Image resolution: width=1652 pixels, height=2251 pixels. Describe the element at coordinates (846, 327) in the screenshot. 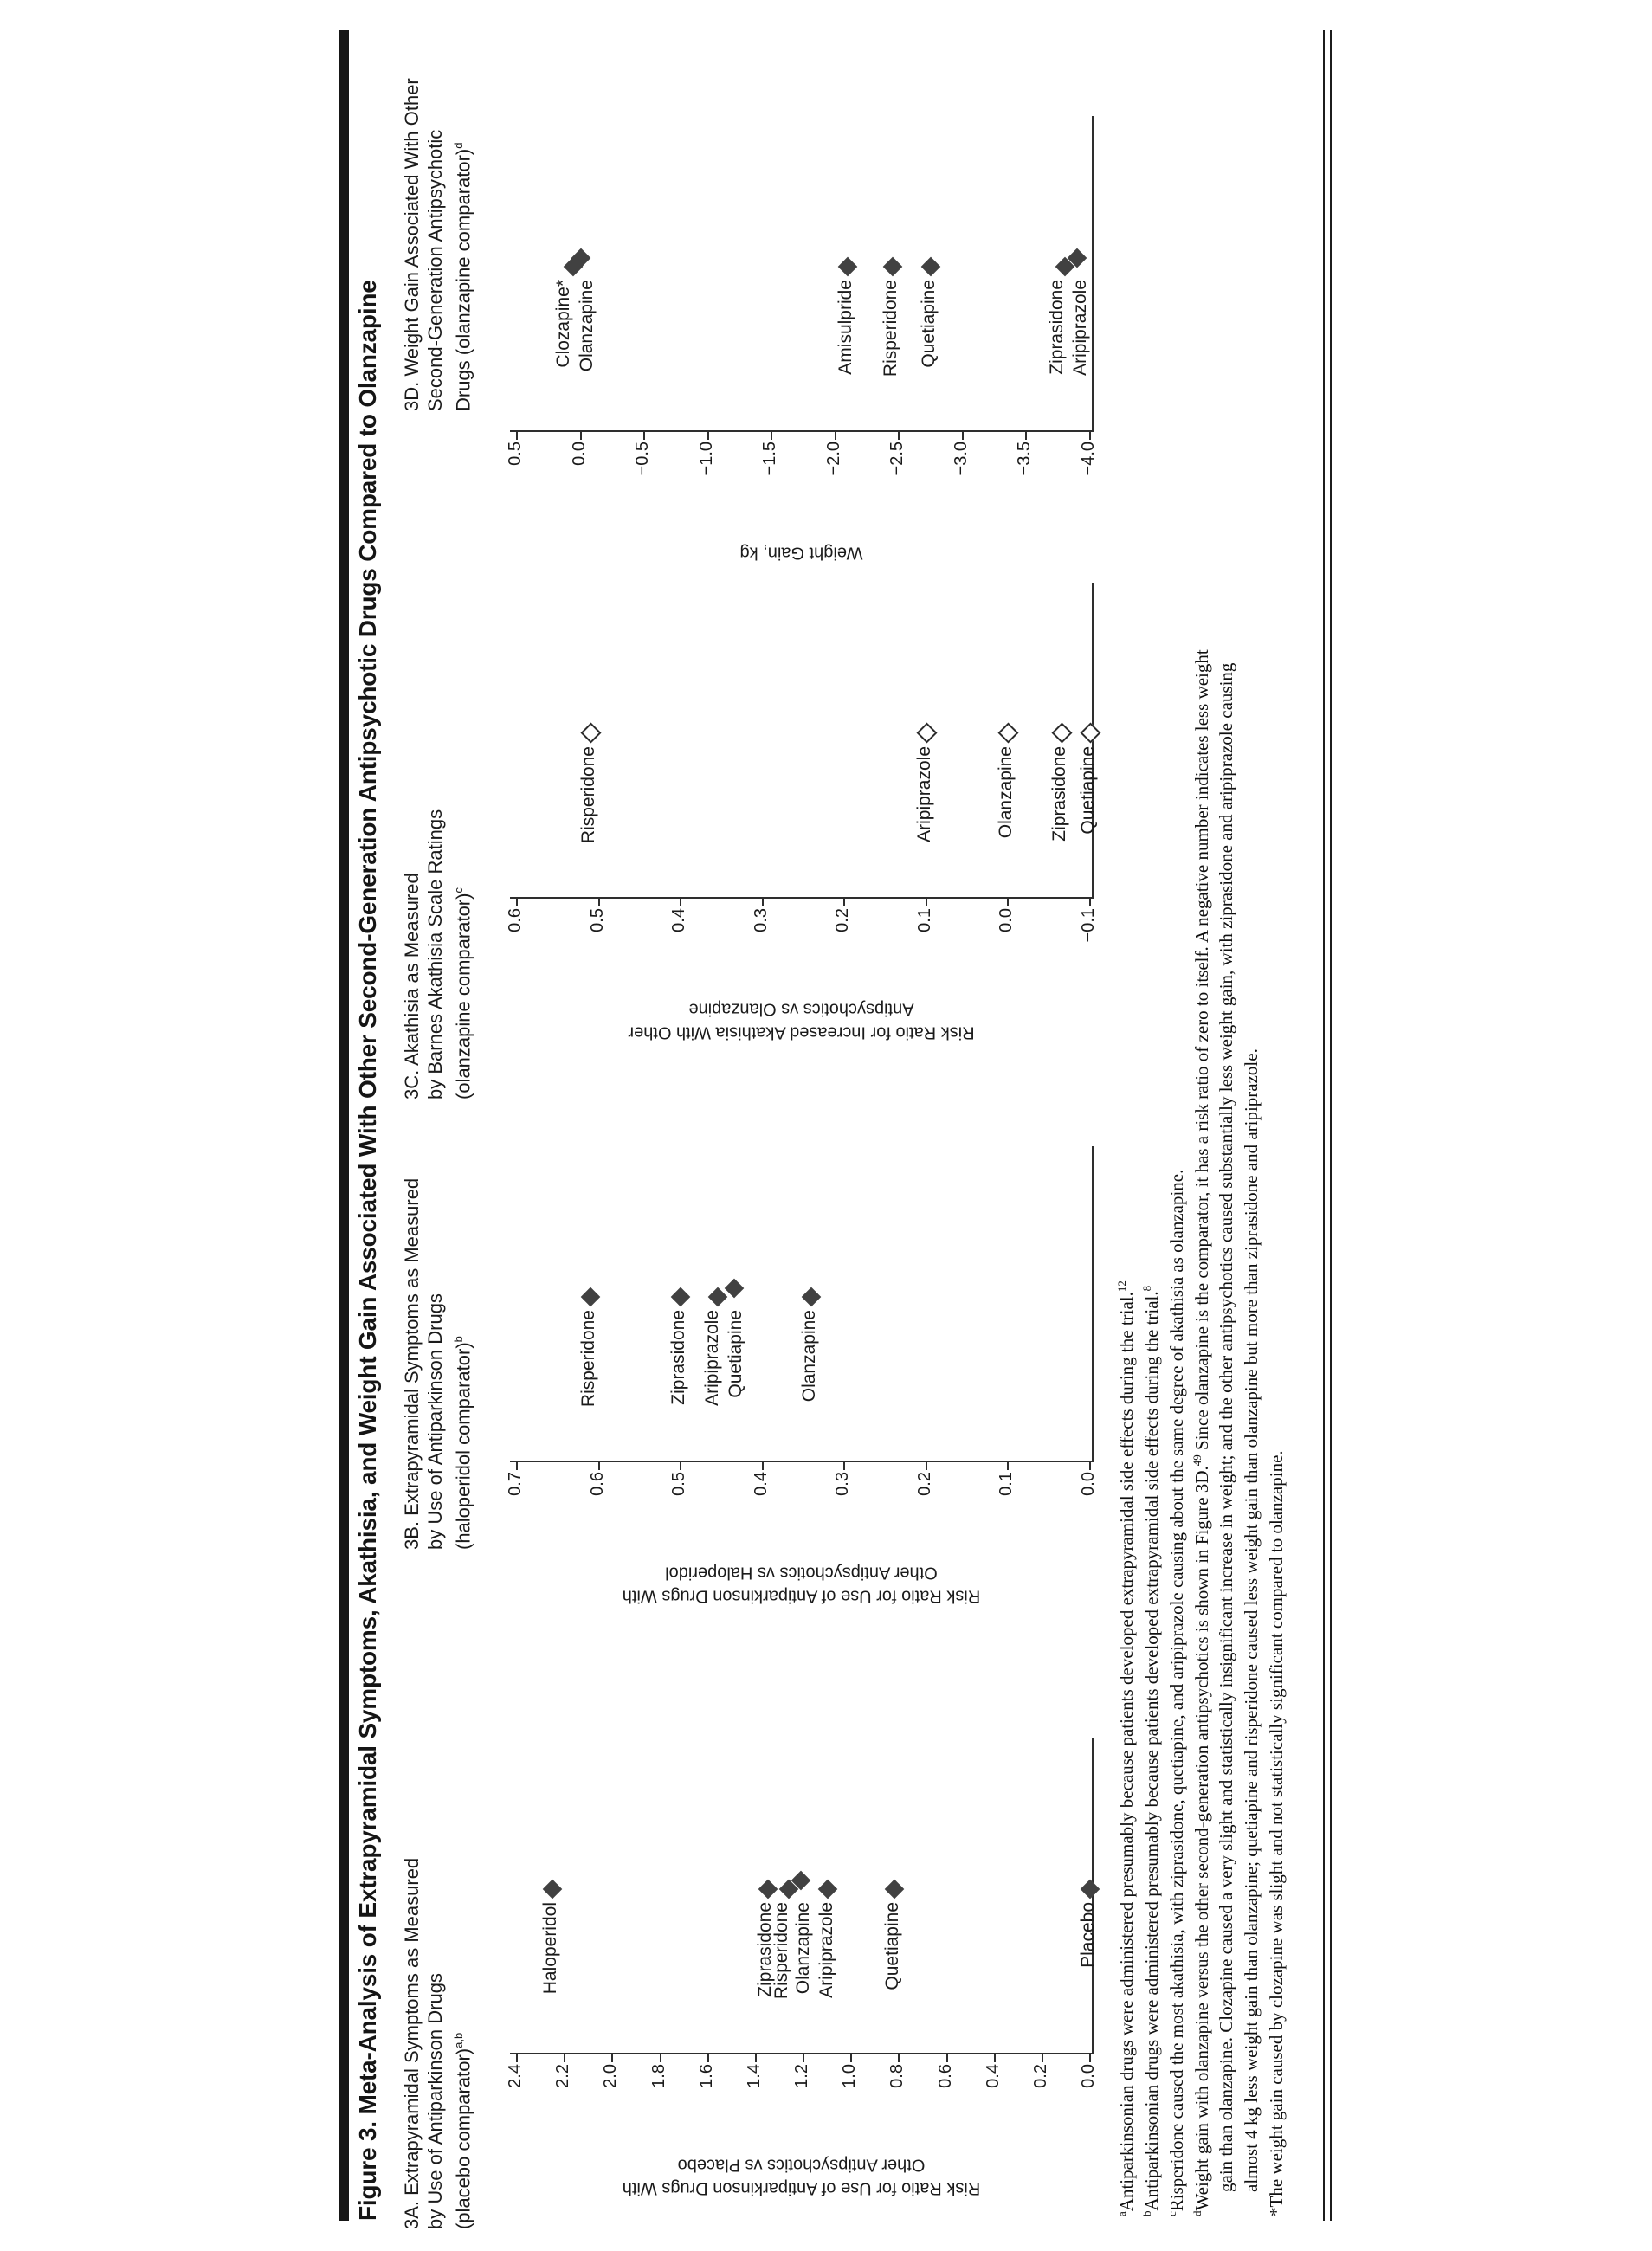

I see `data-point-label: Amisulpride` at that location.